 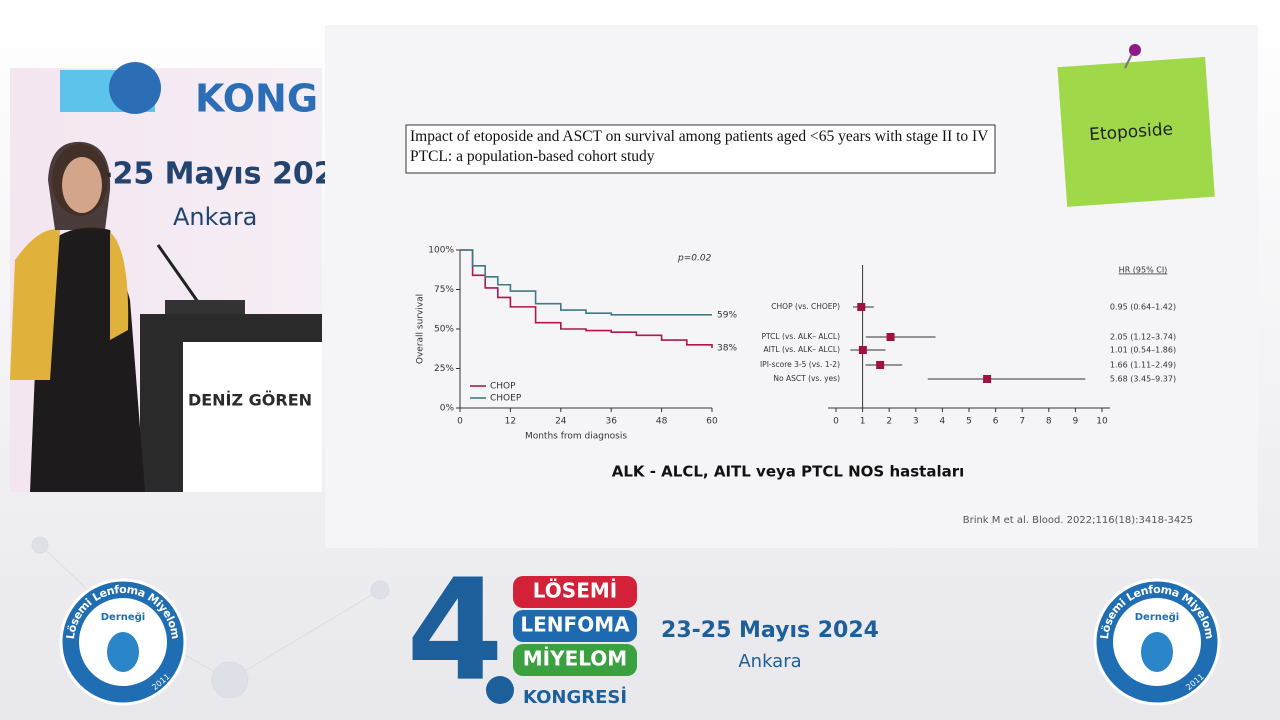 What do you see at coordinates (561, 422) in the screenshot?
I see `x-tick-label: 24` at bounding box center [561, 422].